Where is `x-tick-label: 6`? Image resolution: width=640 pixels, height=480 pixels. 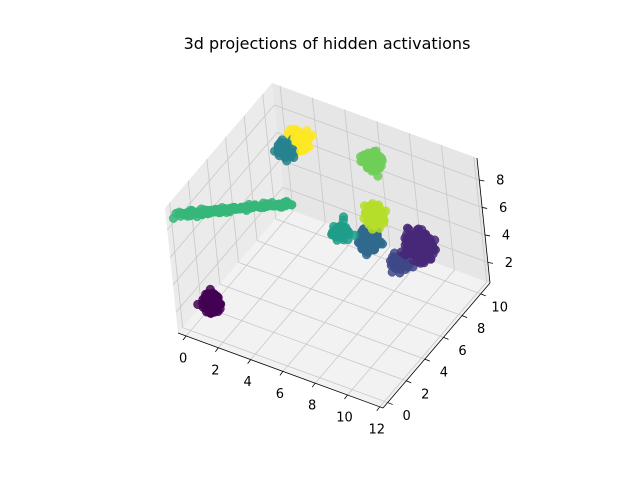 x-tick-label: 6 is located at coordinates (280, 394).